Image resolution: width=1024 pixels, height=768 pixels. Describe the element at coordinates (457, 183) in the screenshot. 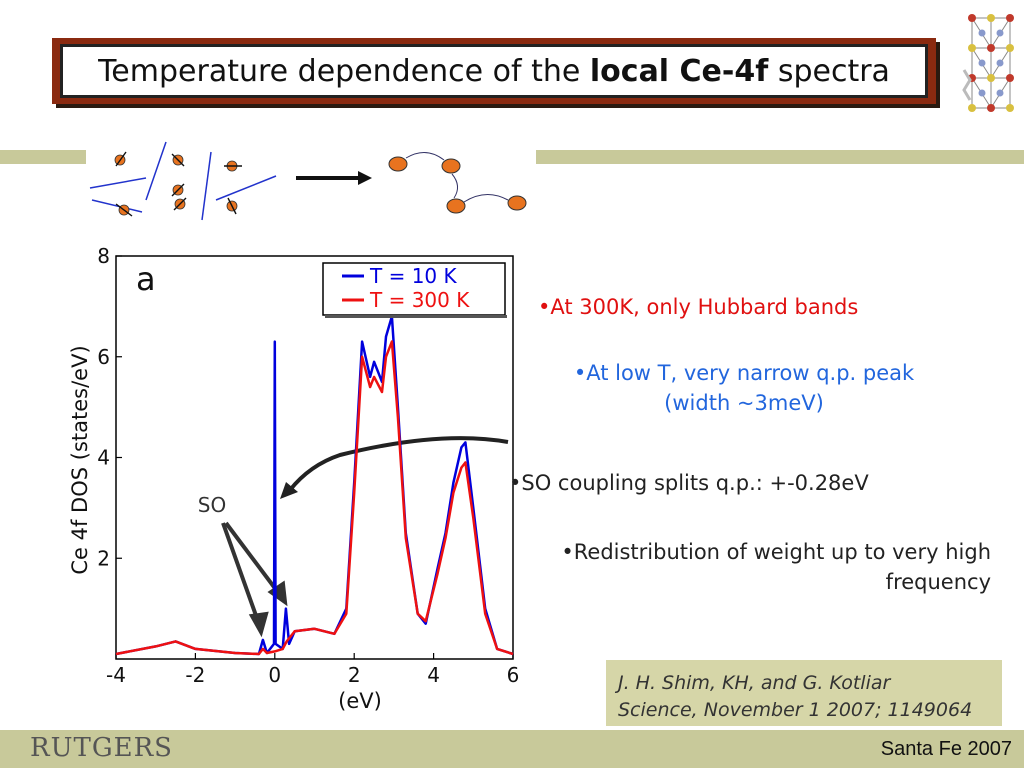

I see `hopping-electrons` at that location.